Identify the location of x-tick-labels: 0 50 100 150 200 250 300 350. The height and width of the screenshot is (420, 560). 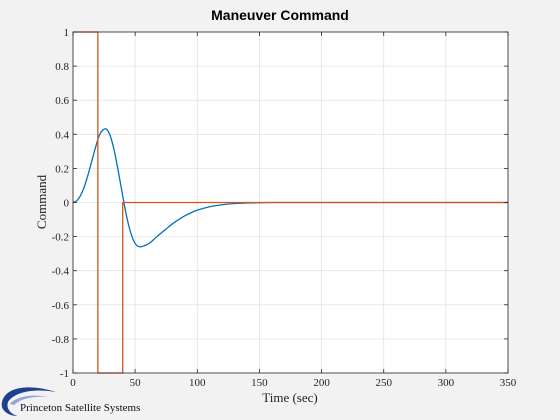
(293, 383).